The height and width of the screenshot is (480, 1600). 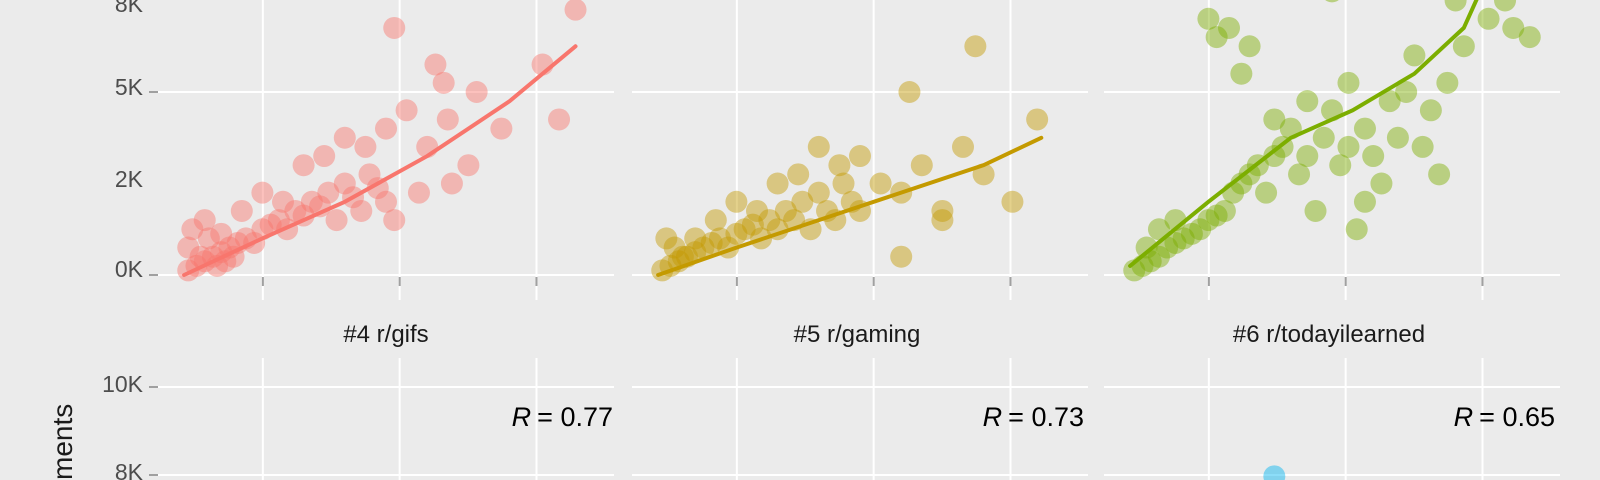 I want to click on bottom-y-tick-label: 10K, so click(x=123, y=384).